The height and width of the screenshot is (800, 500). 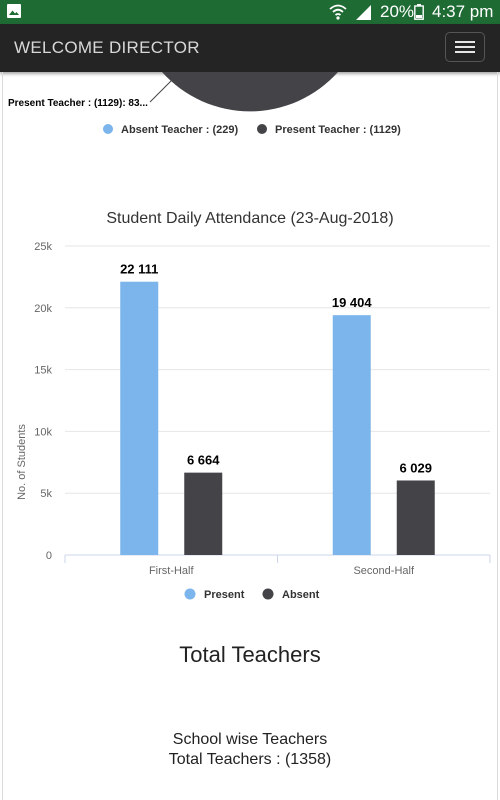 I want to click on y-tick-label: 20k, so click(x=43, y=309).